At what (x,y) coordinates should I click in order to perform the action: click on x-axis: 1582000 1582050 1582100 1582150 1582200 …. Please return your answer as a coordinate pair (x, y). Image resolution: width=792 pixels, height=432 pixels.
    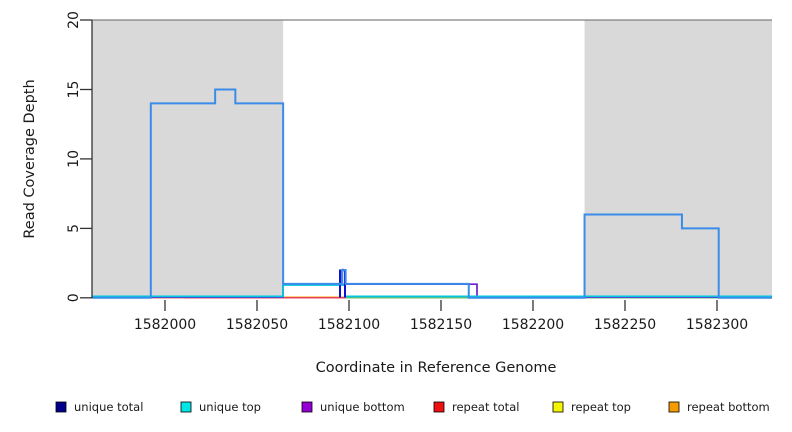
    Looking at the image, I should click on (441, 338).